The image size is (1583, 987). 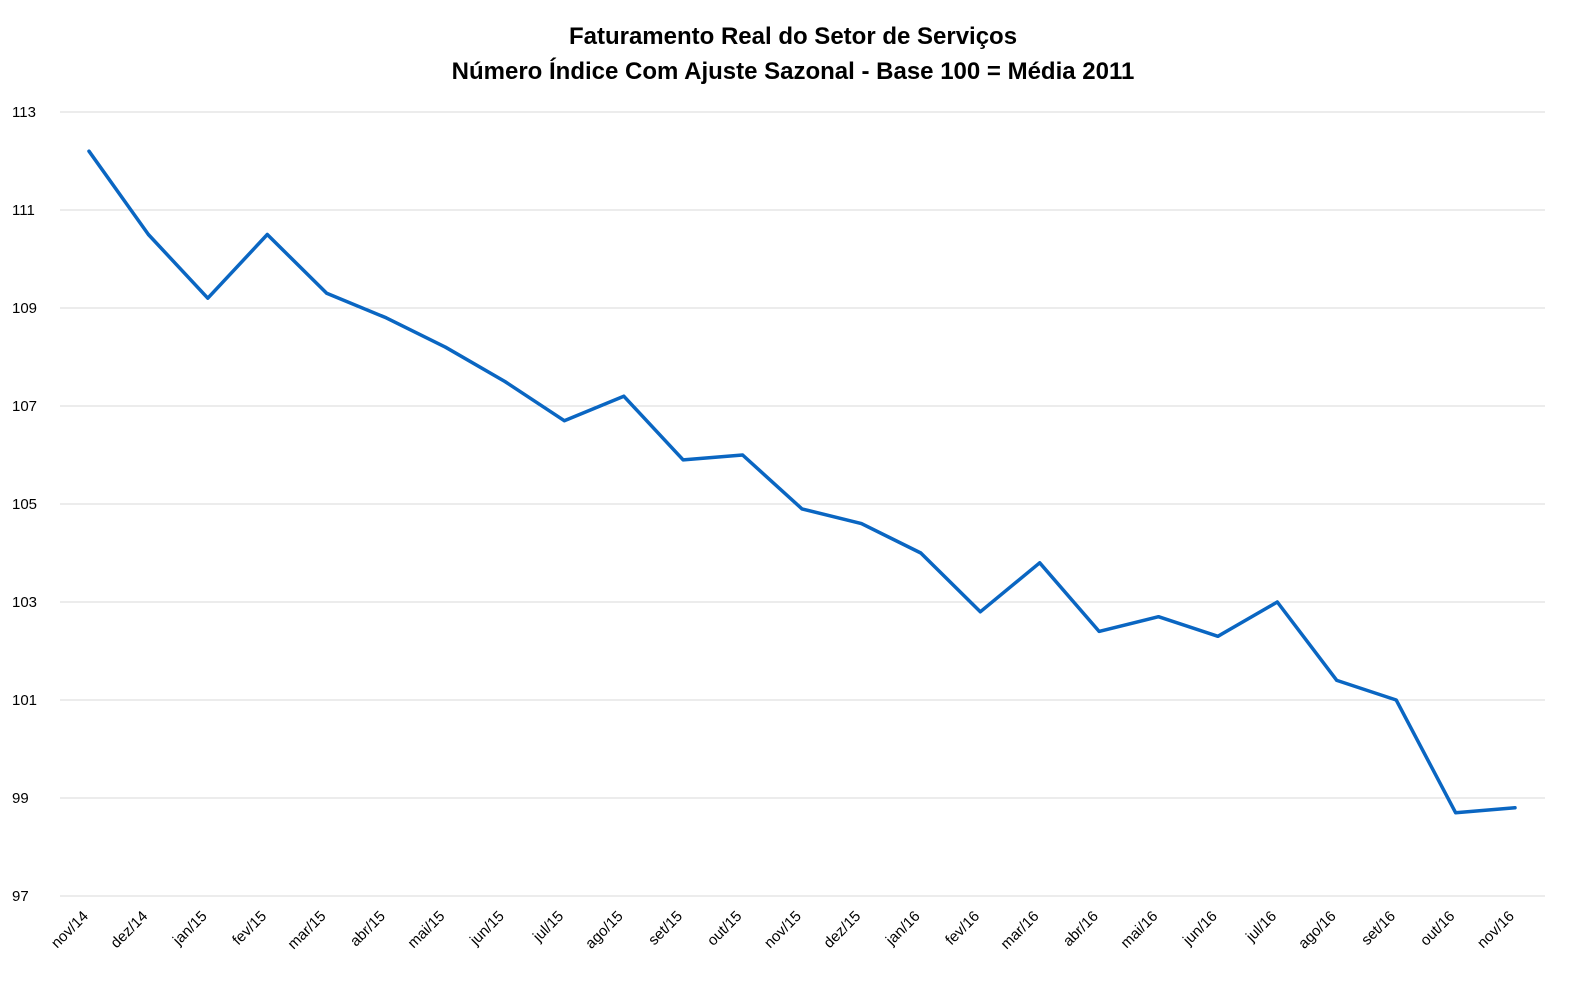 What do you see at coordinates (1317, 930) in the screenshot?
I see `x-tick-label: ago/16` at bounding box center [1317, 930].